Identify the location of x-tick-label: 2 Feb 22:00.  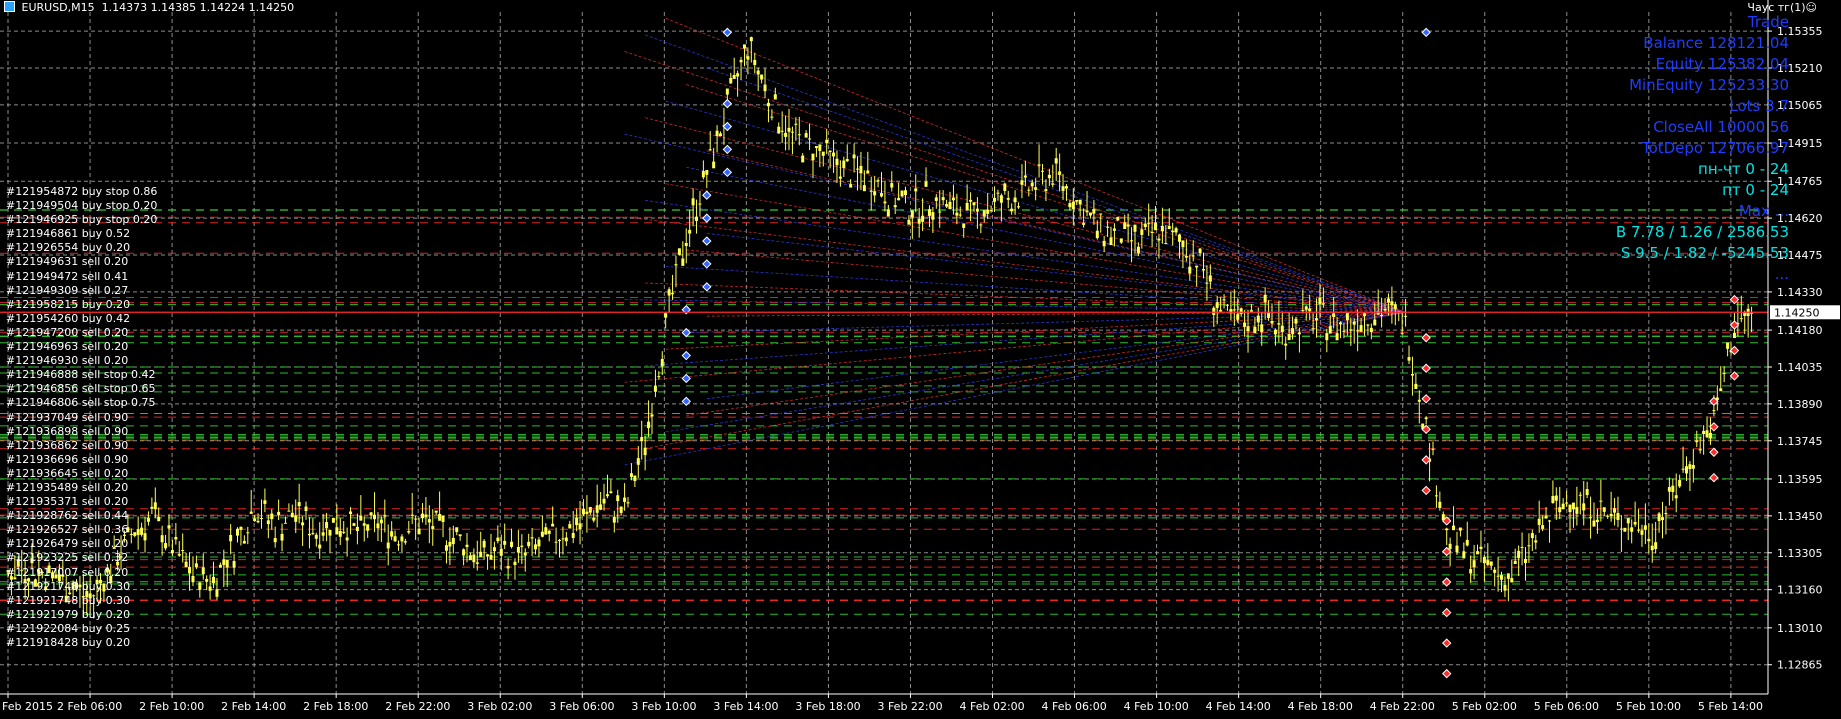
(417, 706).